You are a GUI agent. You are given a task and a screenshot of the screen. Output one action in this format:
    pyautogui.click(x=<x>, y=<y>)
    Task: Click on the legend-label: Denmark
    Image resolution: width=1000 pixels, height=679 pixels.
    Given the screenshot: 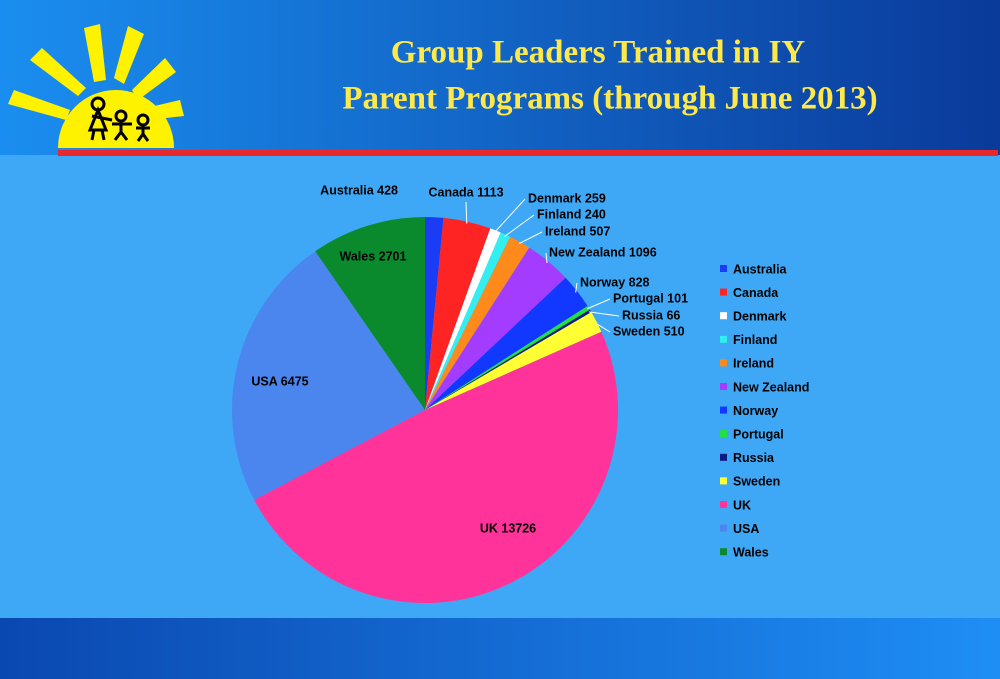 What is the action you would take?
    pyautogui.click(x=760, y=316)
    